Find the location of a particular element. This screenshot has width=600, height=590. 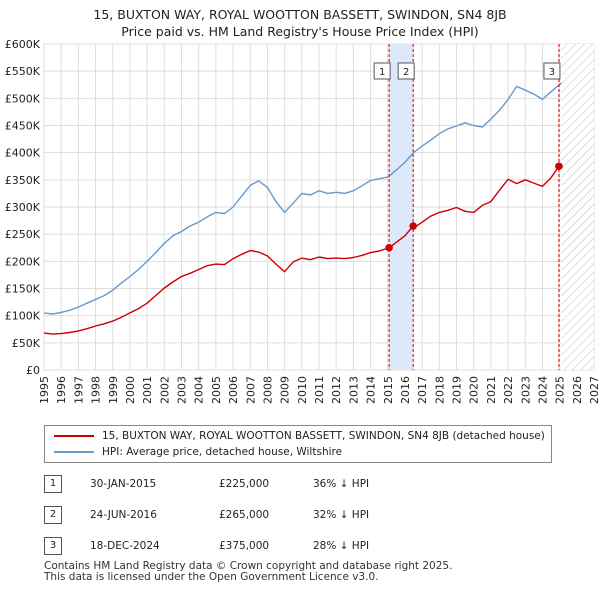

x-tick-label: 1997 is located at coordinates (78, 390).